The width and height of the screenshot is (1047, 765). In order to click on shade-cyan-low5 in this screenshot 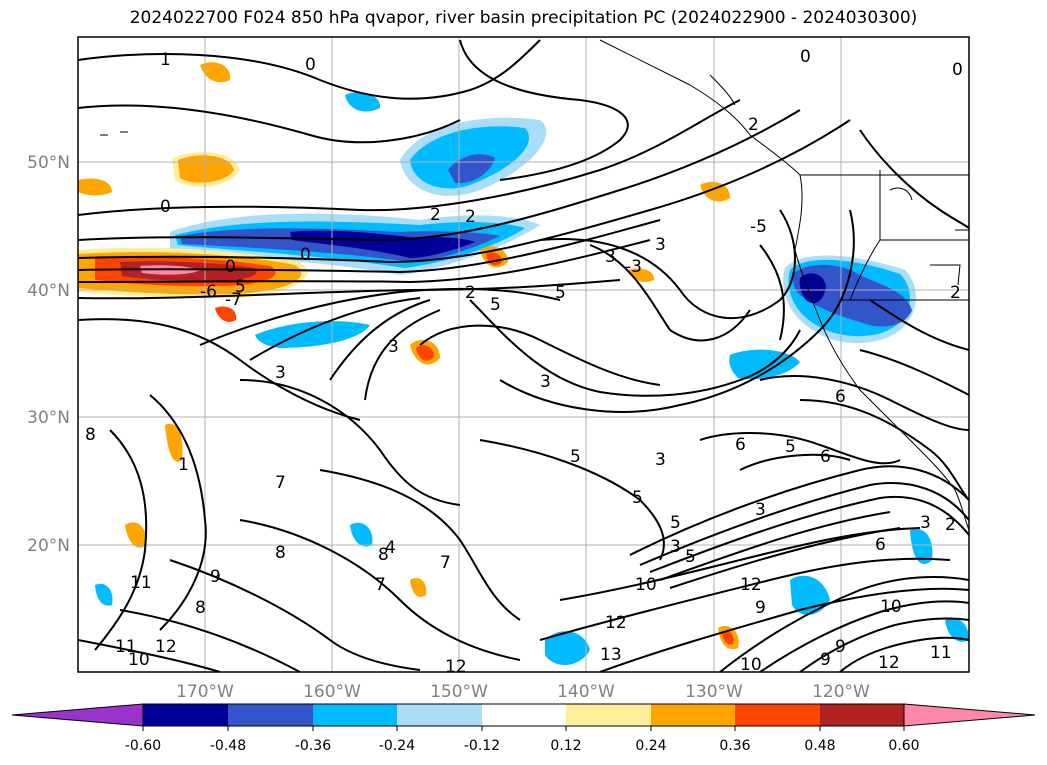, I will do `click(361, 534)`.